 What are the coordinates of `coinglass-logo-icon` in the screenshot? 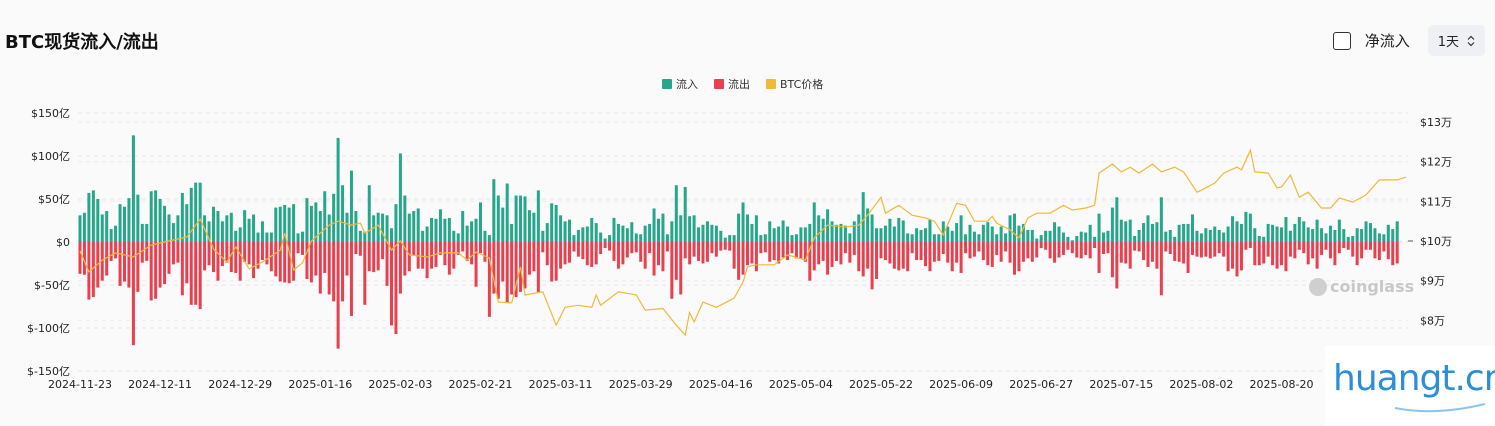 It's located at (1318, 287).